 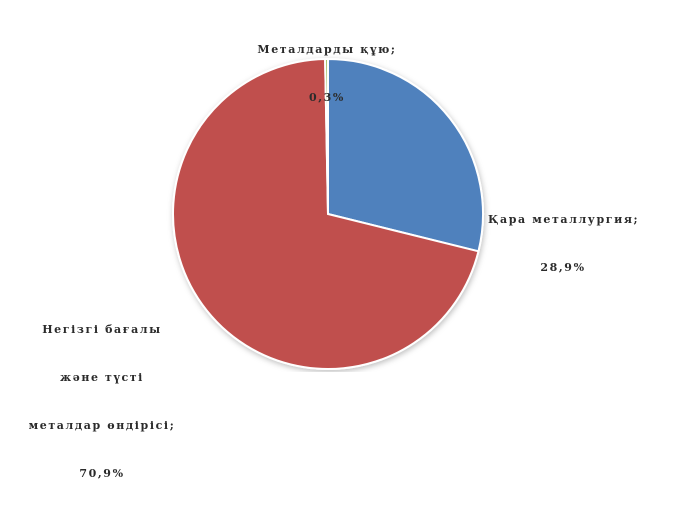 I want to click on slice-label-ferrous-metallurgy-value: 28,9%, so click(x=563, y=267).